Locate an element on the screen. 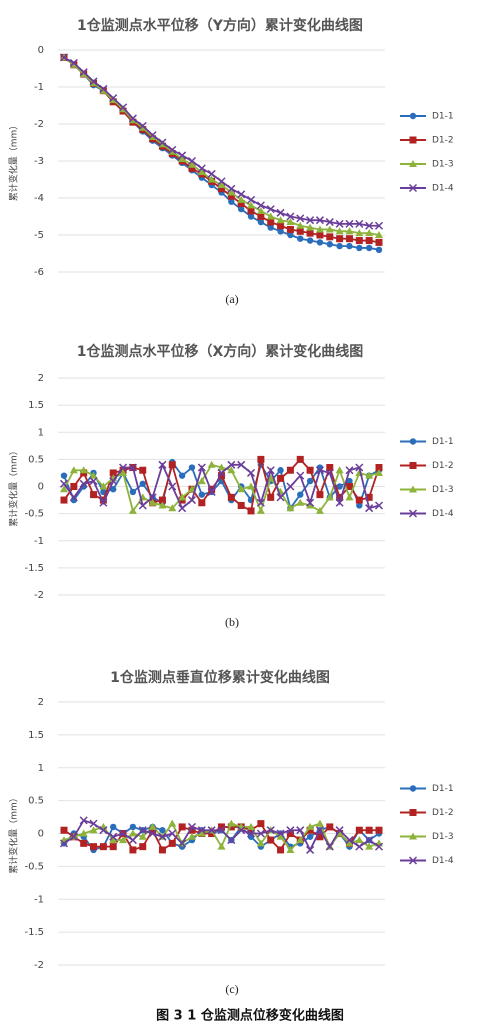 This screenshot has height=1030, width=500. y-tick-label: 2 is located at coordinates (41, 378).